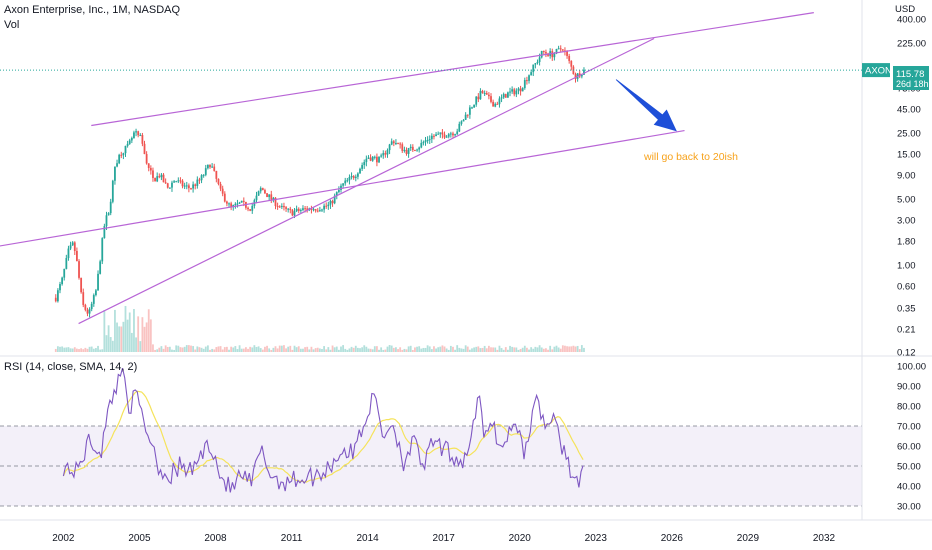 The image size is (932, 550). I want to click on volume-label: Vol, so click(12, 25).